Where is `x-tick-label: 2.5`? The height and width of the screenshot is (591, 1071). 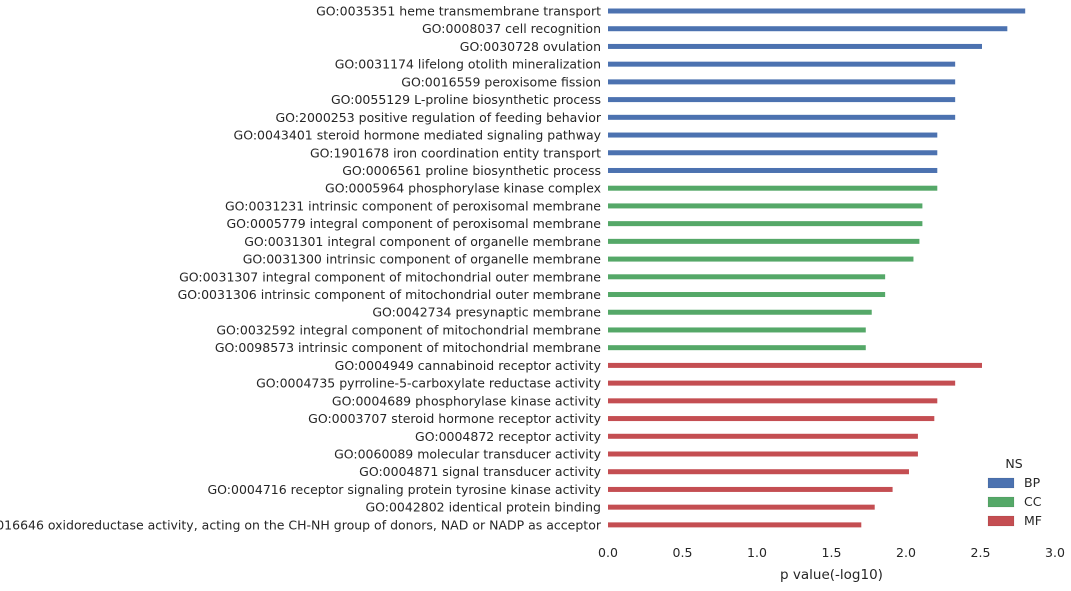 x-tick-label: 2.5 is located at coordinates (981, 552).